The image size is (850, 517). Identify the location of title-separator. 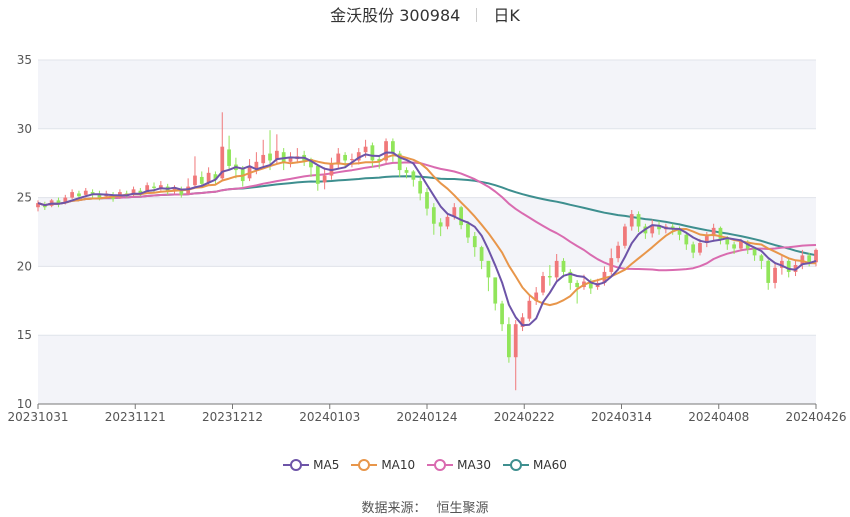
(477, 15).